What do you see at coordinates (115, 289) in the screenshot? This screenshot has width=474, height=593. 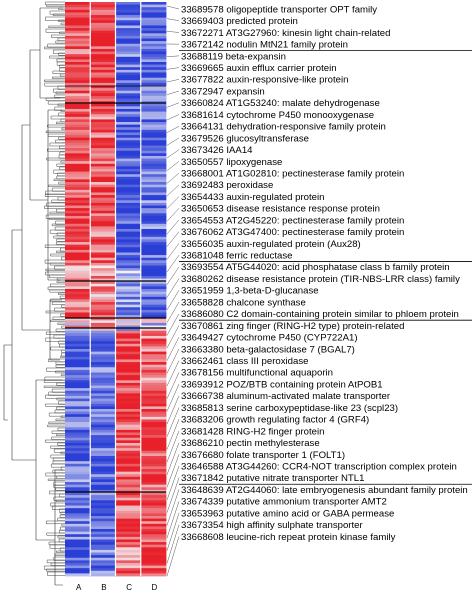 I see `cluster-separator-lines` at bounding box center [115, 289].